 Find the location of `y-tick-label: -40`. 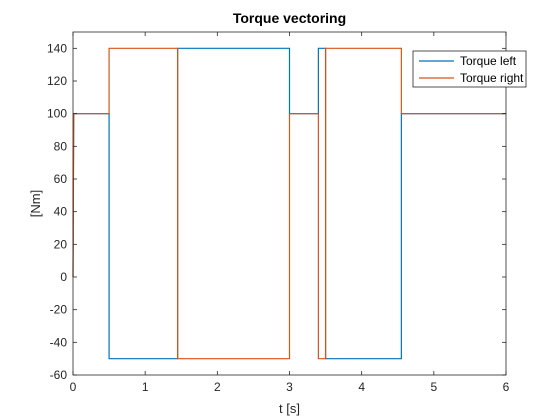

y-tick-label: -40 is located at coordinates (59, 342).